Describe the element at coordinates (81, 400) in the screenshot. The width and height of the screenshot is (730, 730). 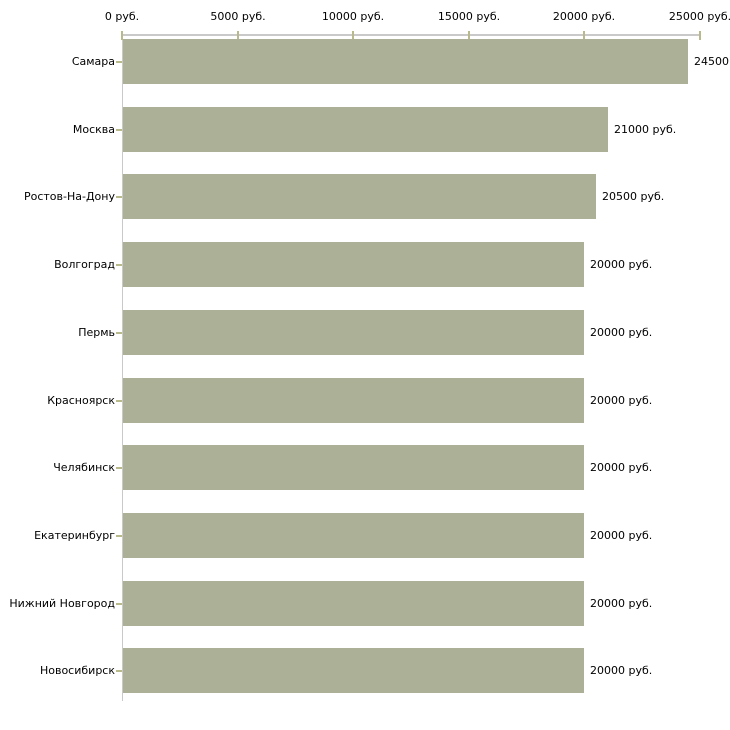
I see `category-label: Красноярск` at that location.